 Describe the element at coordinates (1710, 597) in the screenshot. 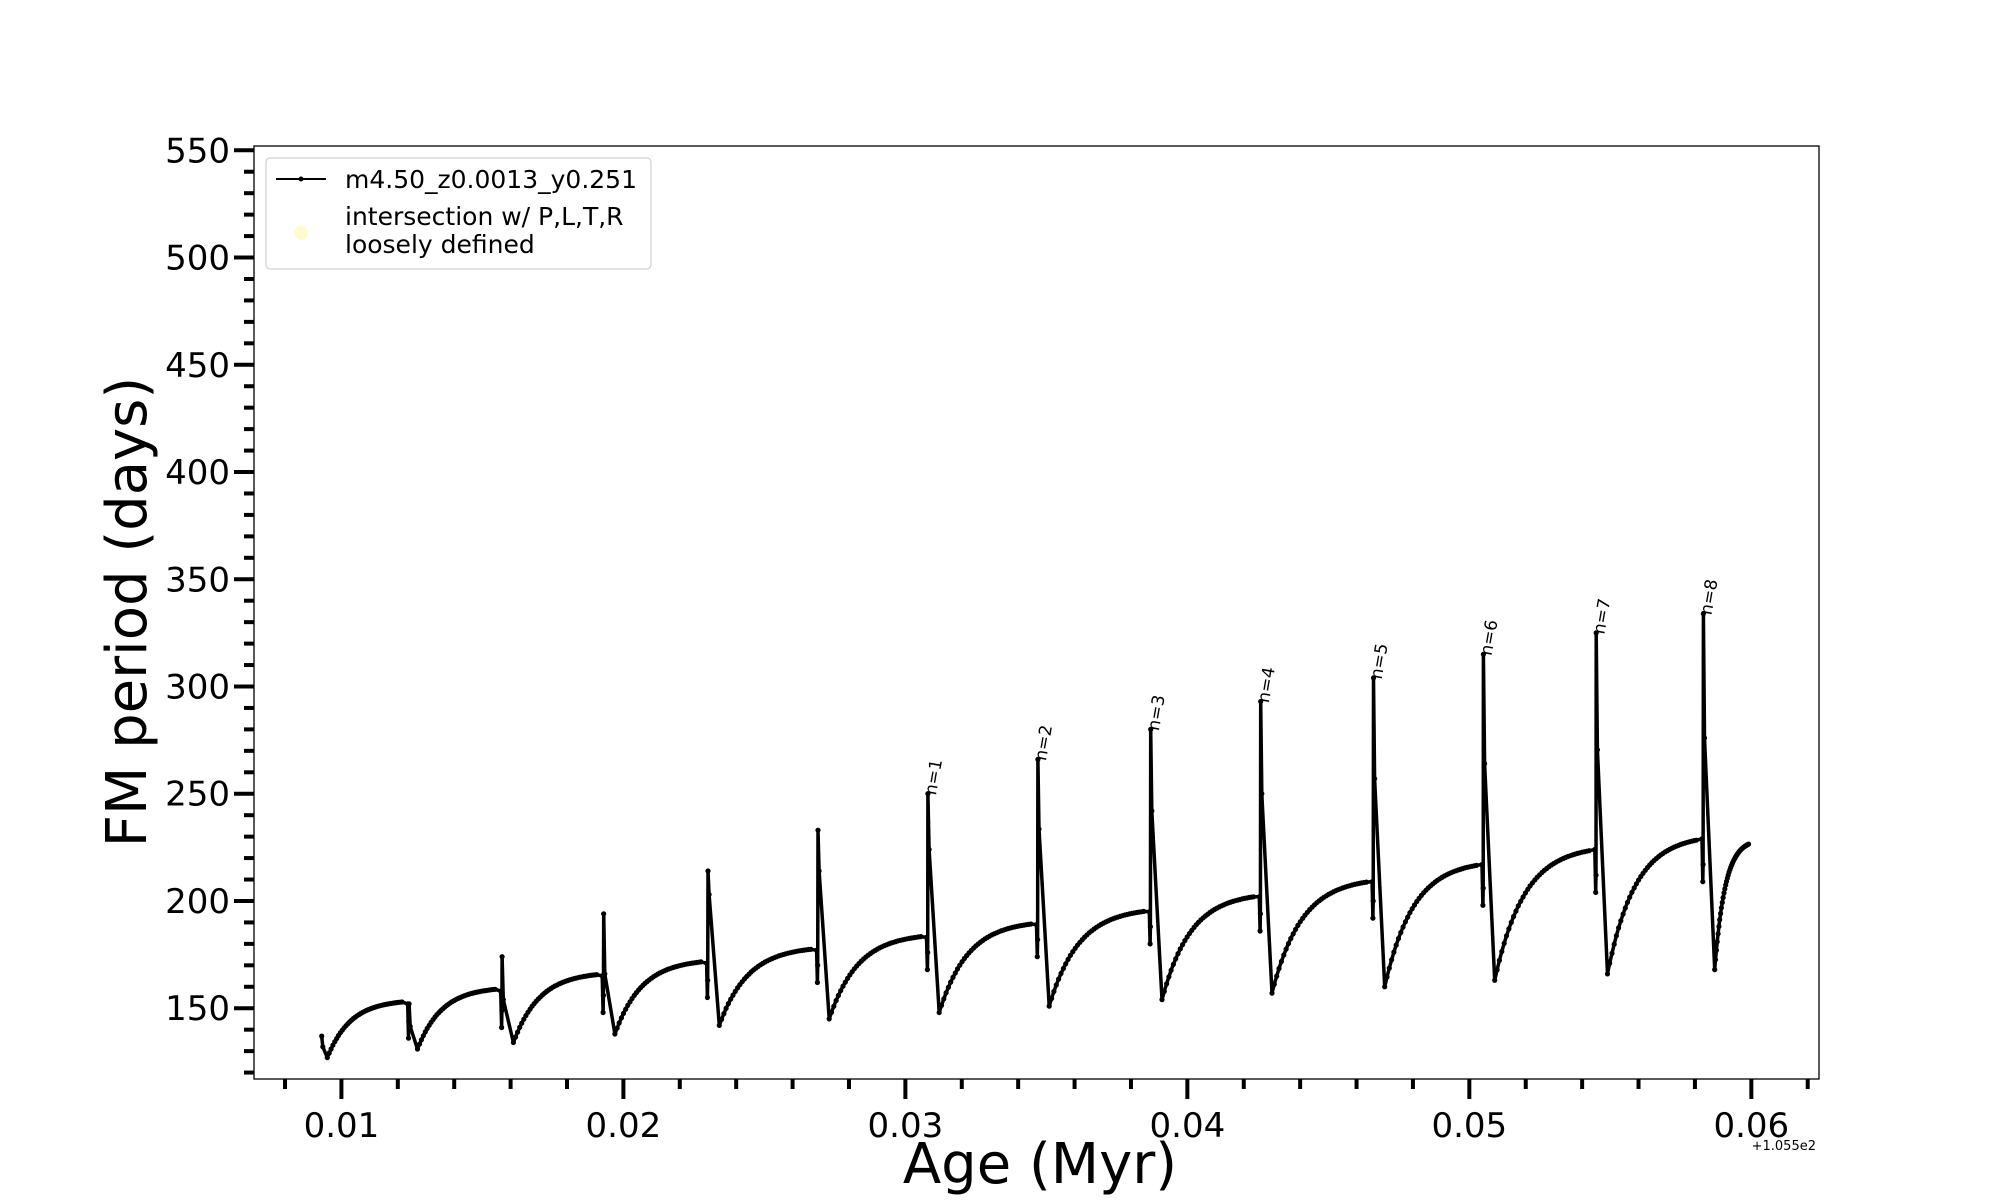

I see `pulse-annotation: n=8` at that location.